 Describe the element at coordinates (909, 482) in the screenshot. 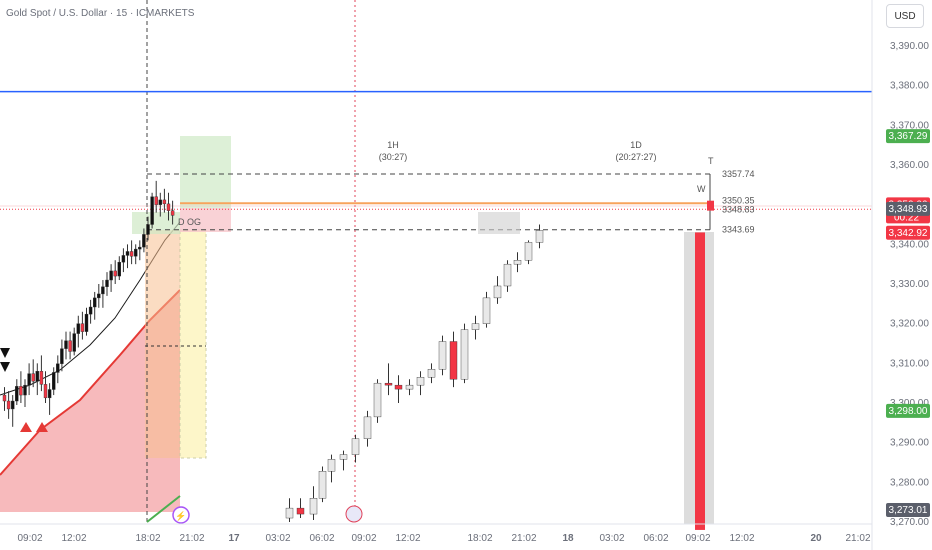

I see `y-tick-label: 3,280.00` at that location.